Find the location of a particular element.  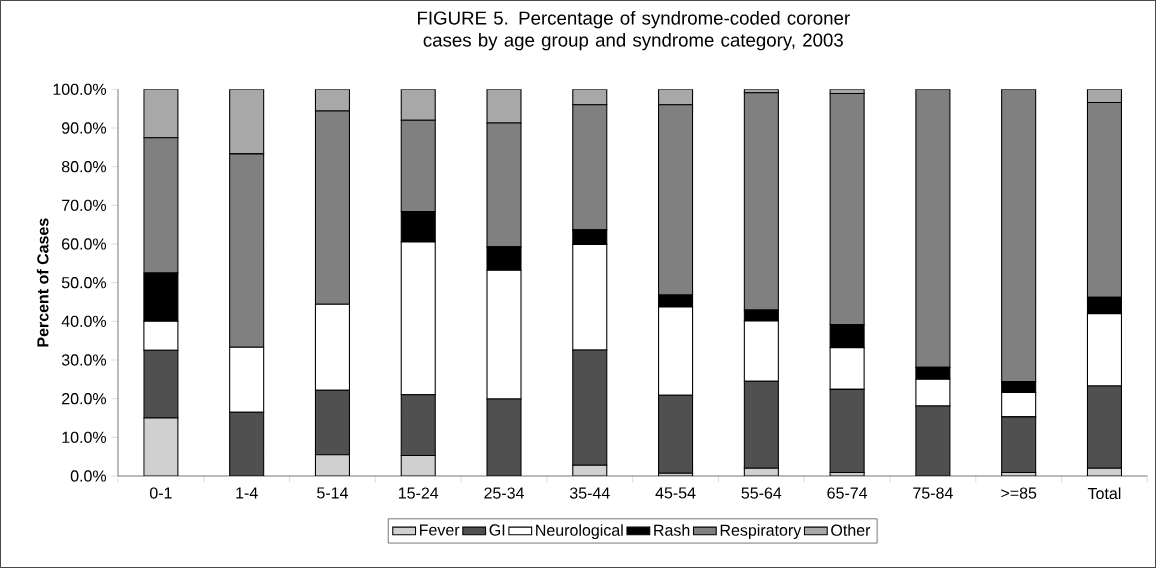

x-tick-label: 35-44 is located at coordinates (589, 493).